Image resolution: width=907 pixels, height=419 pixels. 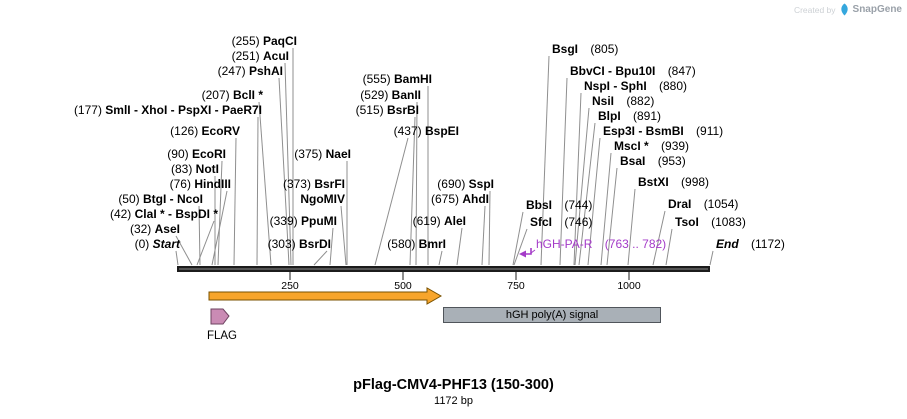 I want to click on primer-label-hgh-pa-r: hGH-PA-R (763 .. 782), so click(x=601, y=244).